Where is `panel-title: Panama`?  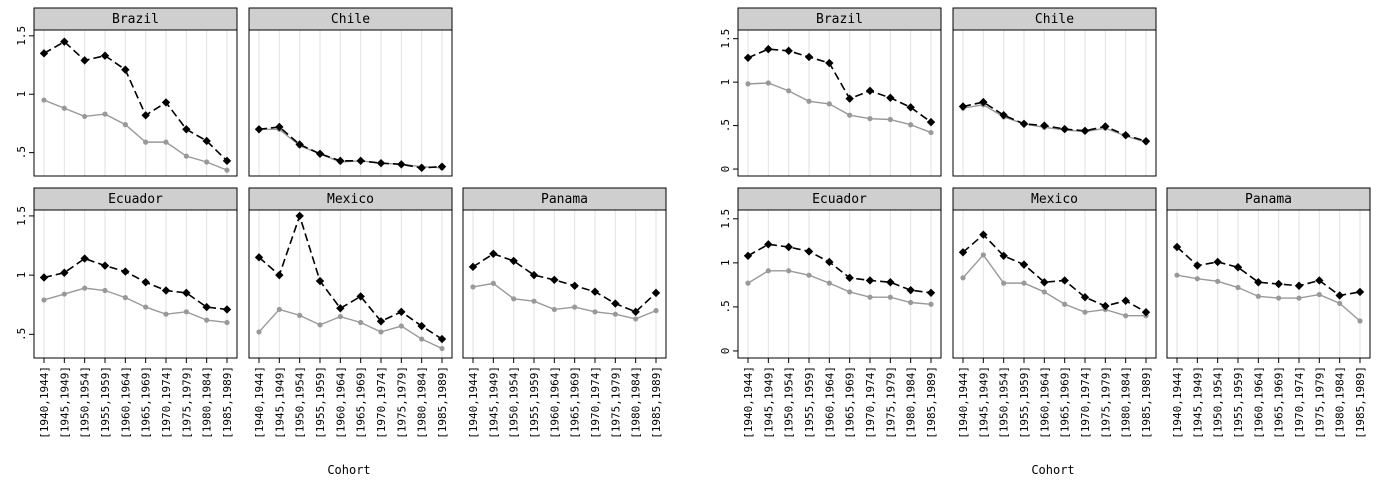 panel-title: Panama is located at coordinates (564, 199).